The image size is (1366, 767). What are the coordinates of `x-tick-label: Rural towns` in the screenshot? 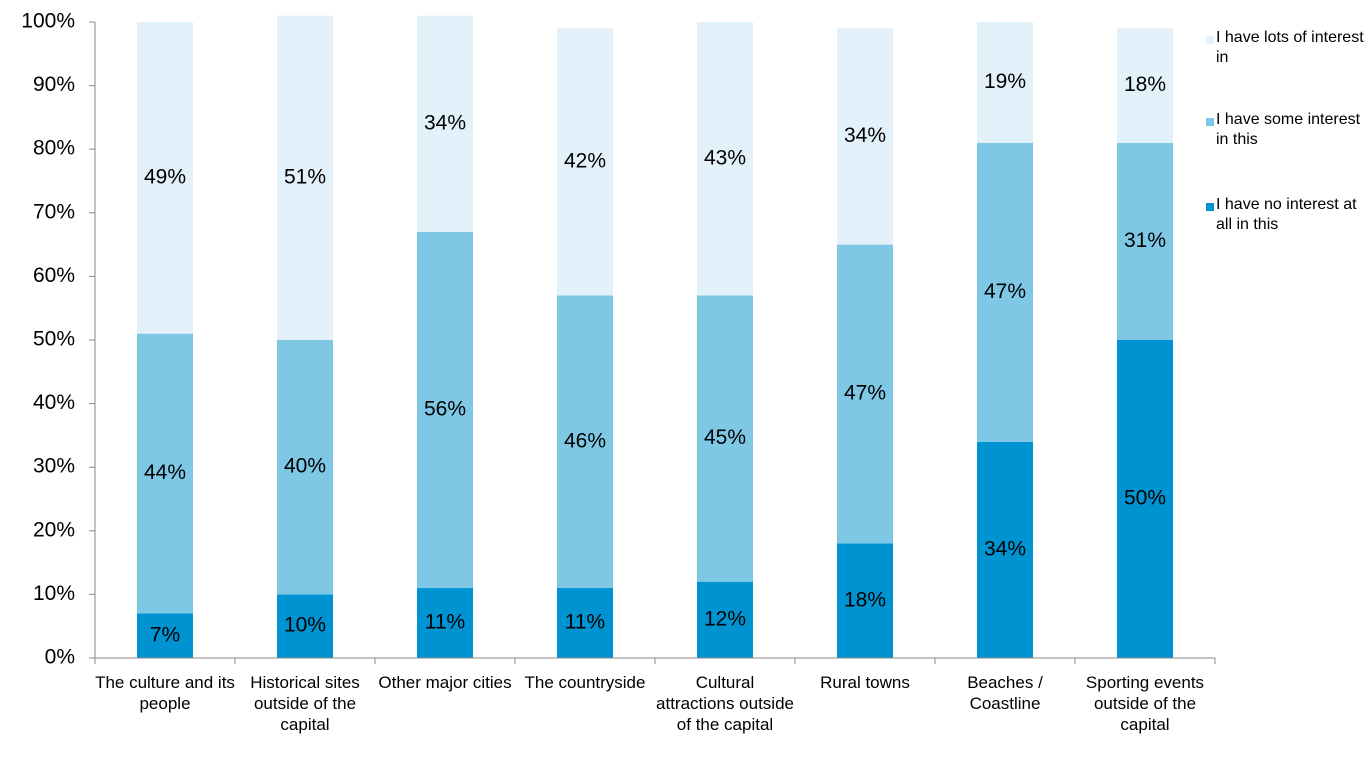 It's located at (865, 682).